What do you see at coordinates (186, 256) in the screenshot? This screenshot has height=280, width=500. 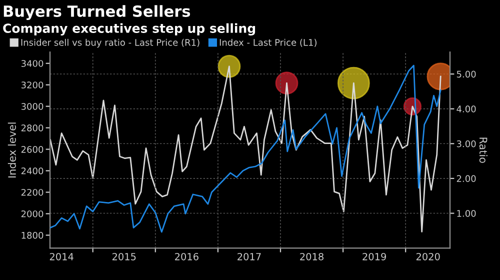 I see `x-tick-label: 2016` at bounding box center [186, 256].